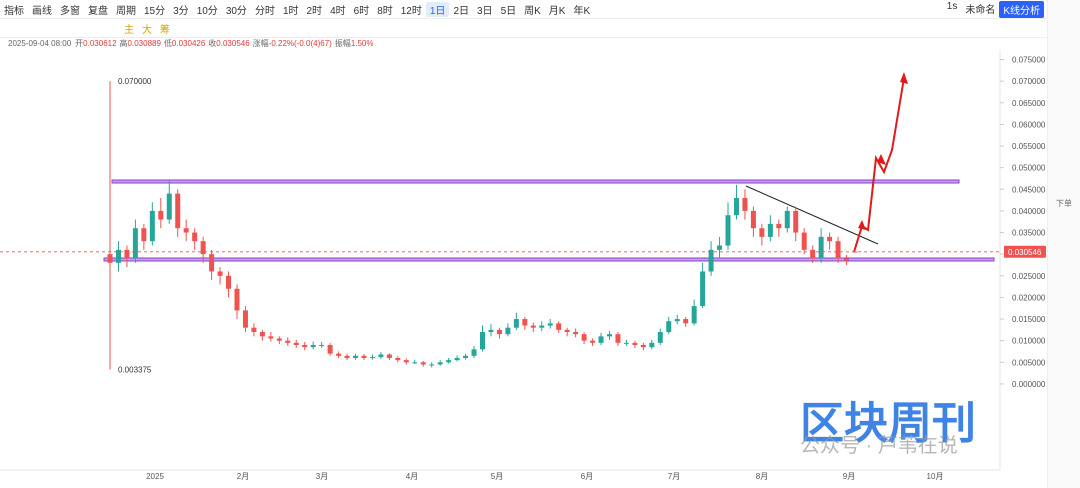 The image size is (1080, 488). What do you see at coordinates (508, 11) in the screenshot?
I see `period-button: 5日` at bounding box center [508, 11].